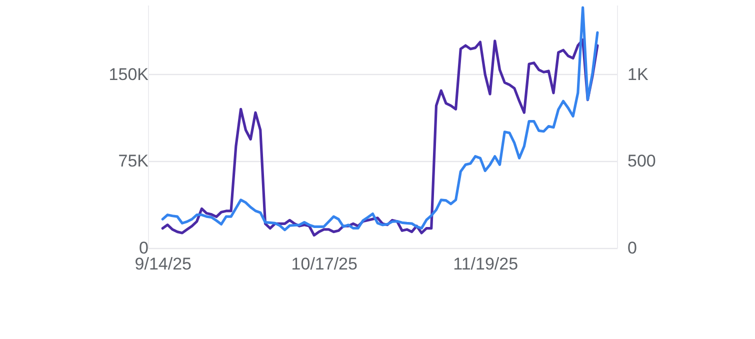 The image size is (755, 339). What do you see at coordinates (324, 264) in the screenshot?
I see `x-tick-label: 10/17/25` at bounding box center [324, 264].